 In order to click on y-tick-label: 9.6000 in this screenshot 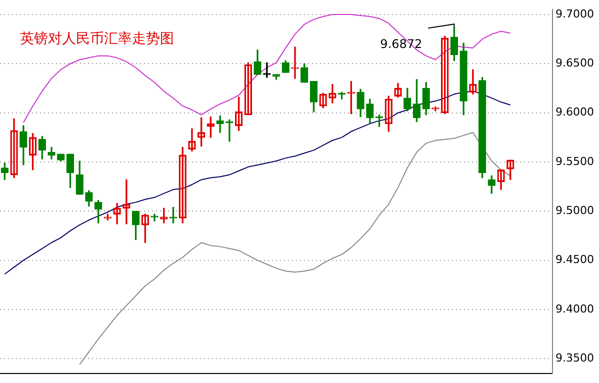, I will do `click(575, 112)`.